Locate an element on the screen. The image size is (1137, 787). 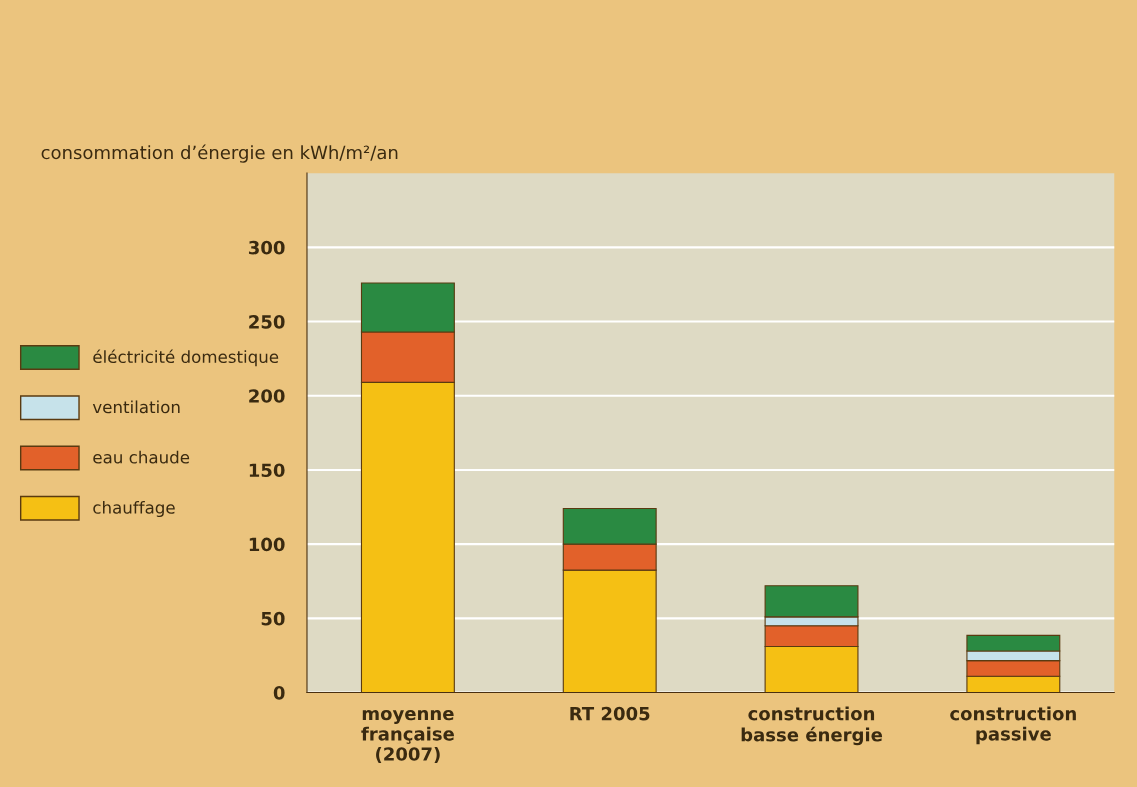
y-tick-label: 300 is located at coordinates (266, 247).